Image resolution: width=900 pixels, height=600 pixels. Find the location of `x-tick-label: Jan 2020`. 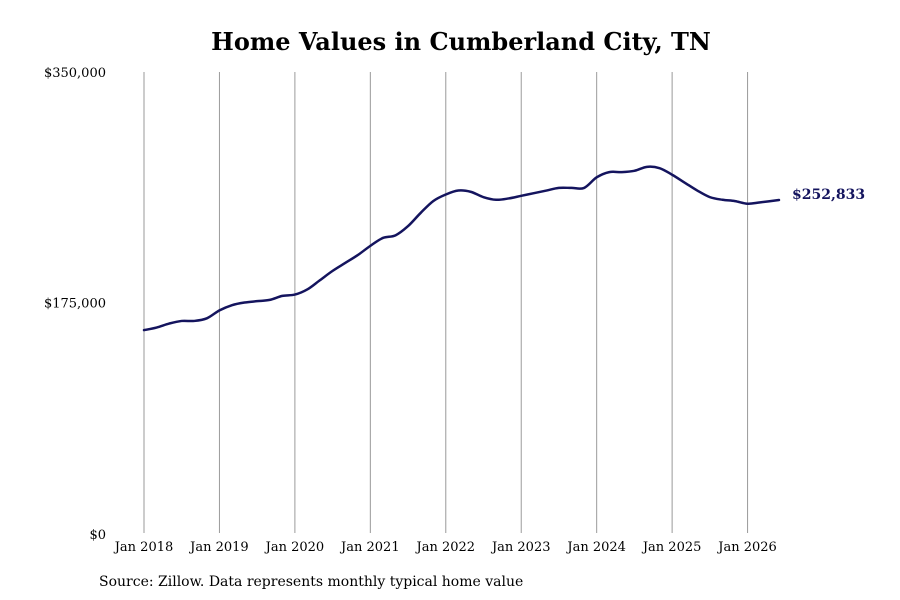

x-tick-label: Jan 2020 is located at coordinates (294, 547).